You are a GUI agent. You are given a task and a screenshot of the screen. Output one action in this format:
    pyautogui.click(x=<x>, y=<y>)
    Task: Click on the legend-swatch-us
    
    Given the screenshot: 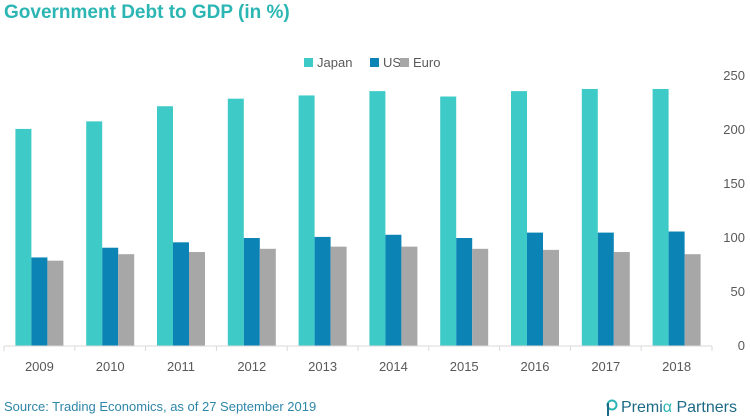 What is the action you would take?
    pyautogui.click(x=374, y=62)
    